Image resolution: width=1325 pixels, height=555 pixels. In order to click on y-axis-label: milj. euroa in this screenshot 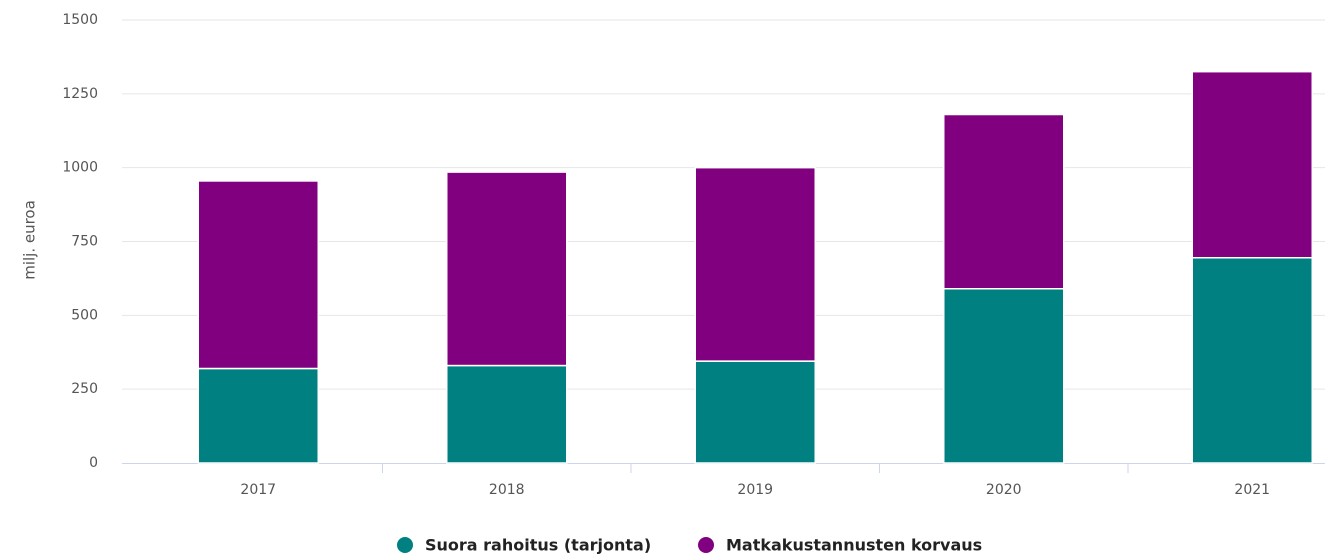, I will do `click(30, 240)`.